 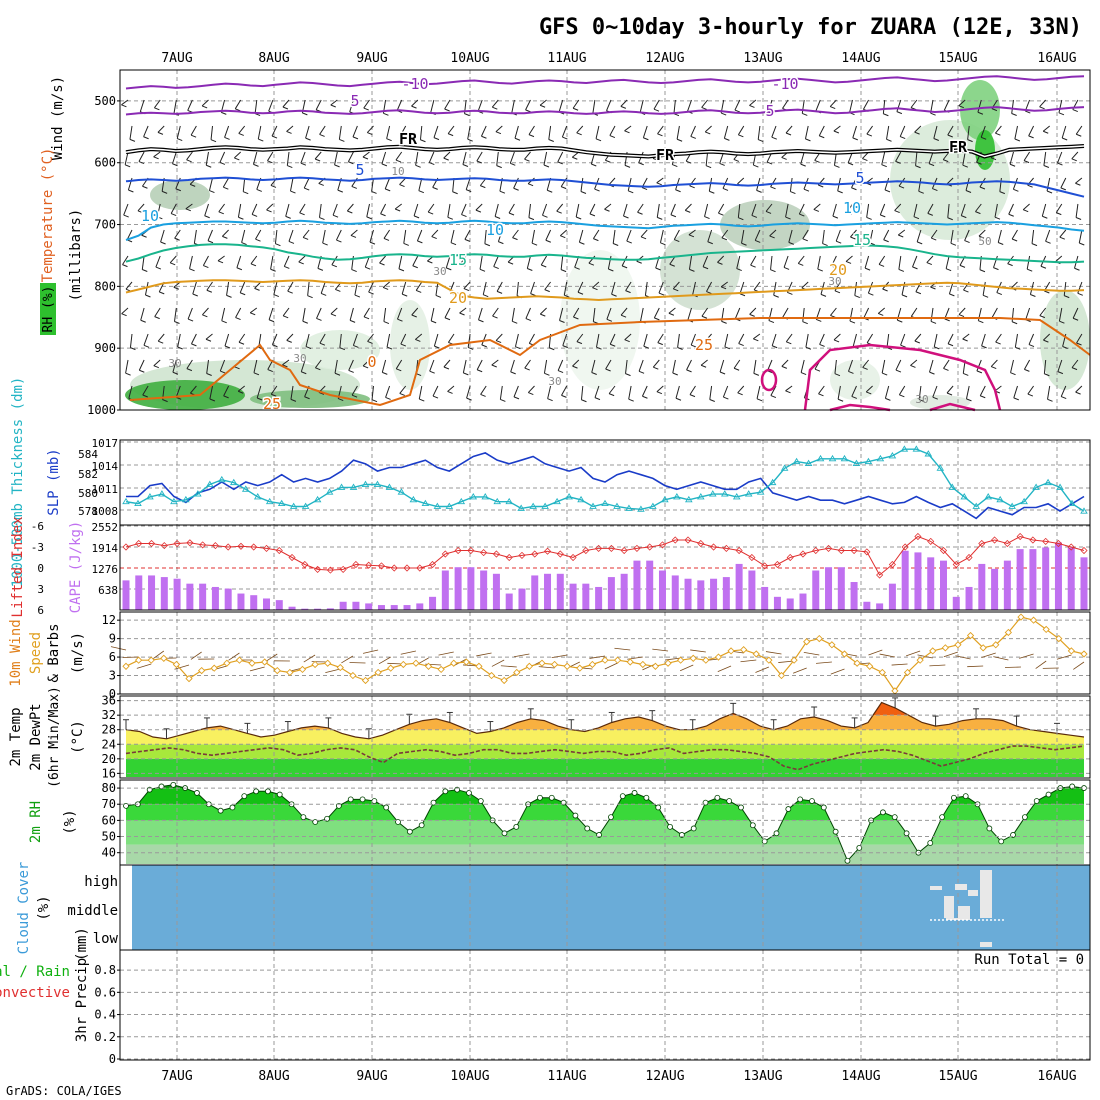 I want to click on slp-tick: 1011, so click(x=105, y=489).